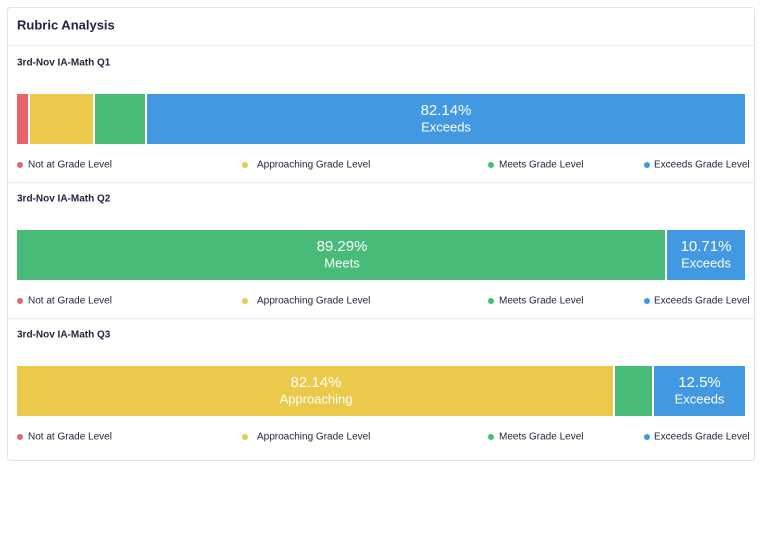  I want to click on segment-value-label: 12.5%, so click(699, 382).